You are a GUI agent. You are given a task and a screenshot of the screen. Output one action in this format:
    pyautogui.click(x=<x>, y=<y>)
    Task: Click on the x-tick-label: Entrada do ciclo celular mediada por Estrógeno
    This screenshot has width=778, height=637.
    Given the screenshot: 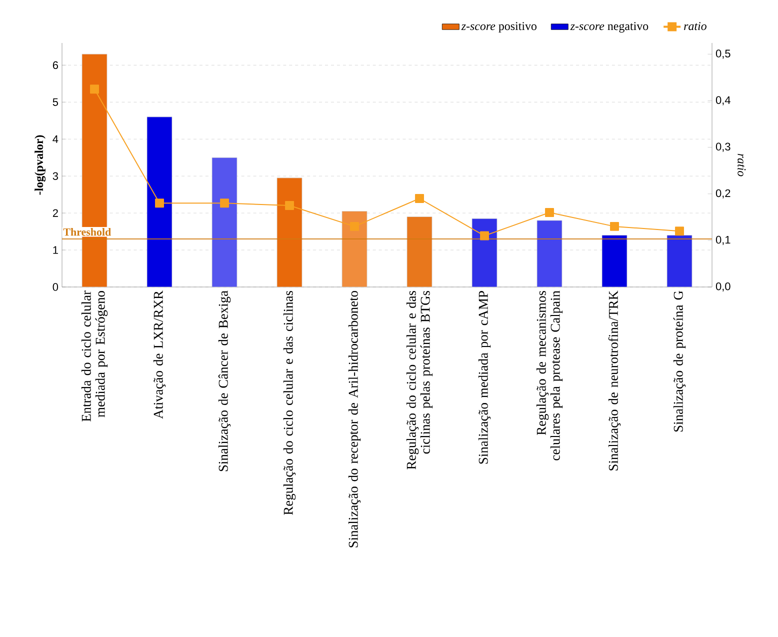 What is the action you would take?
    pyautogui.click(x=94, y=356)
    